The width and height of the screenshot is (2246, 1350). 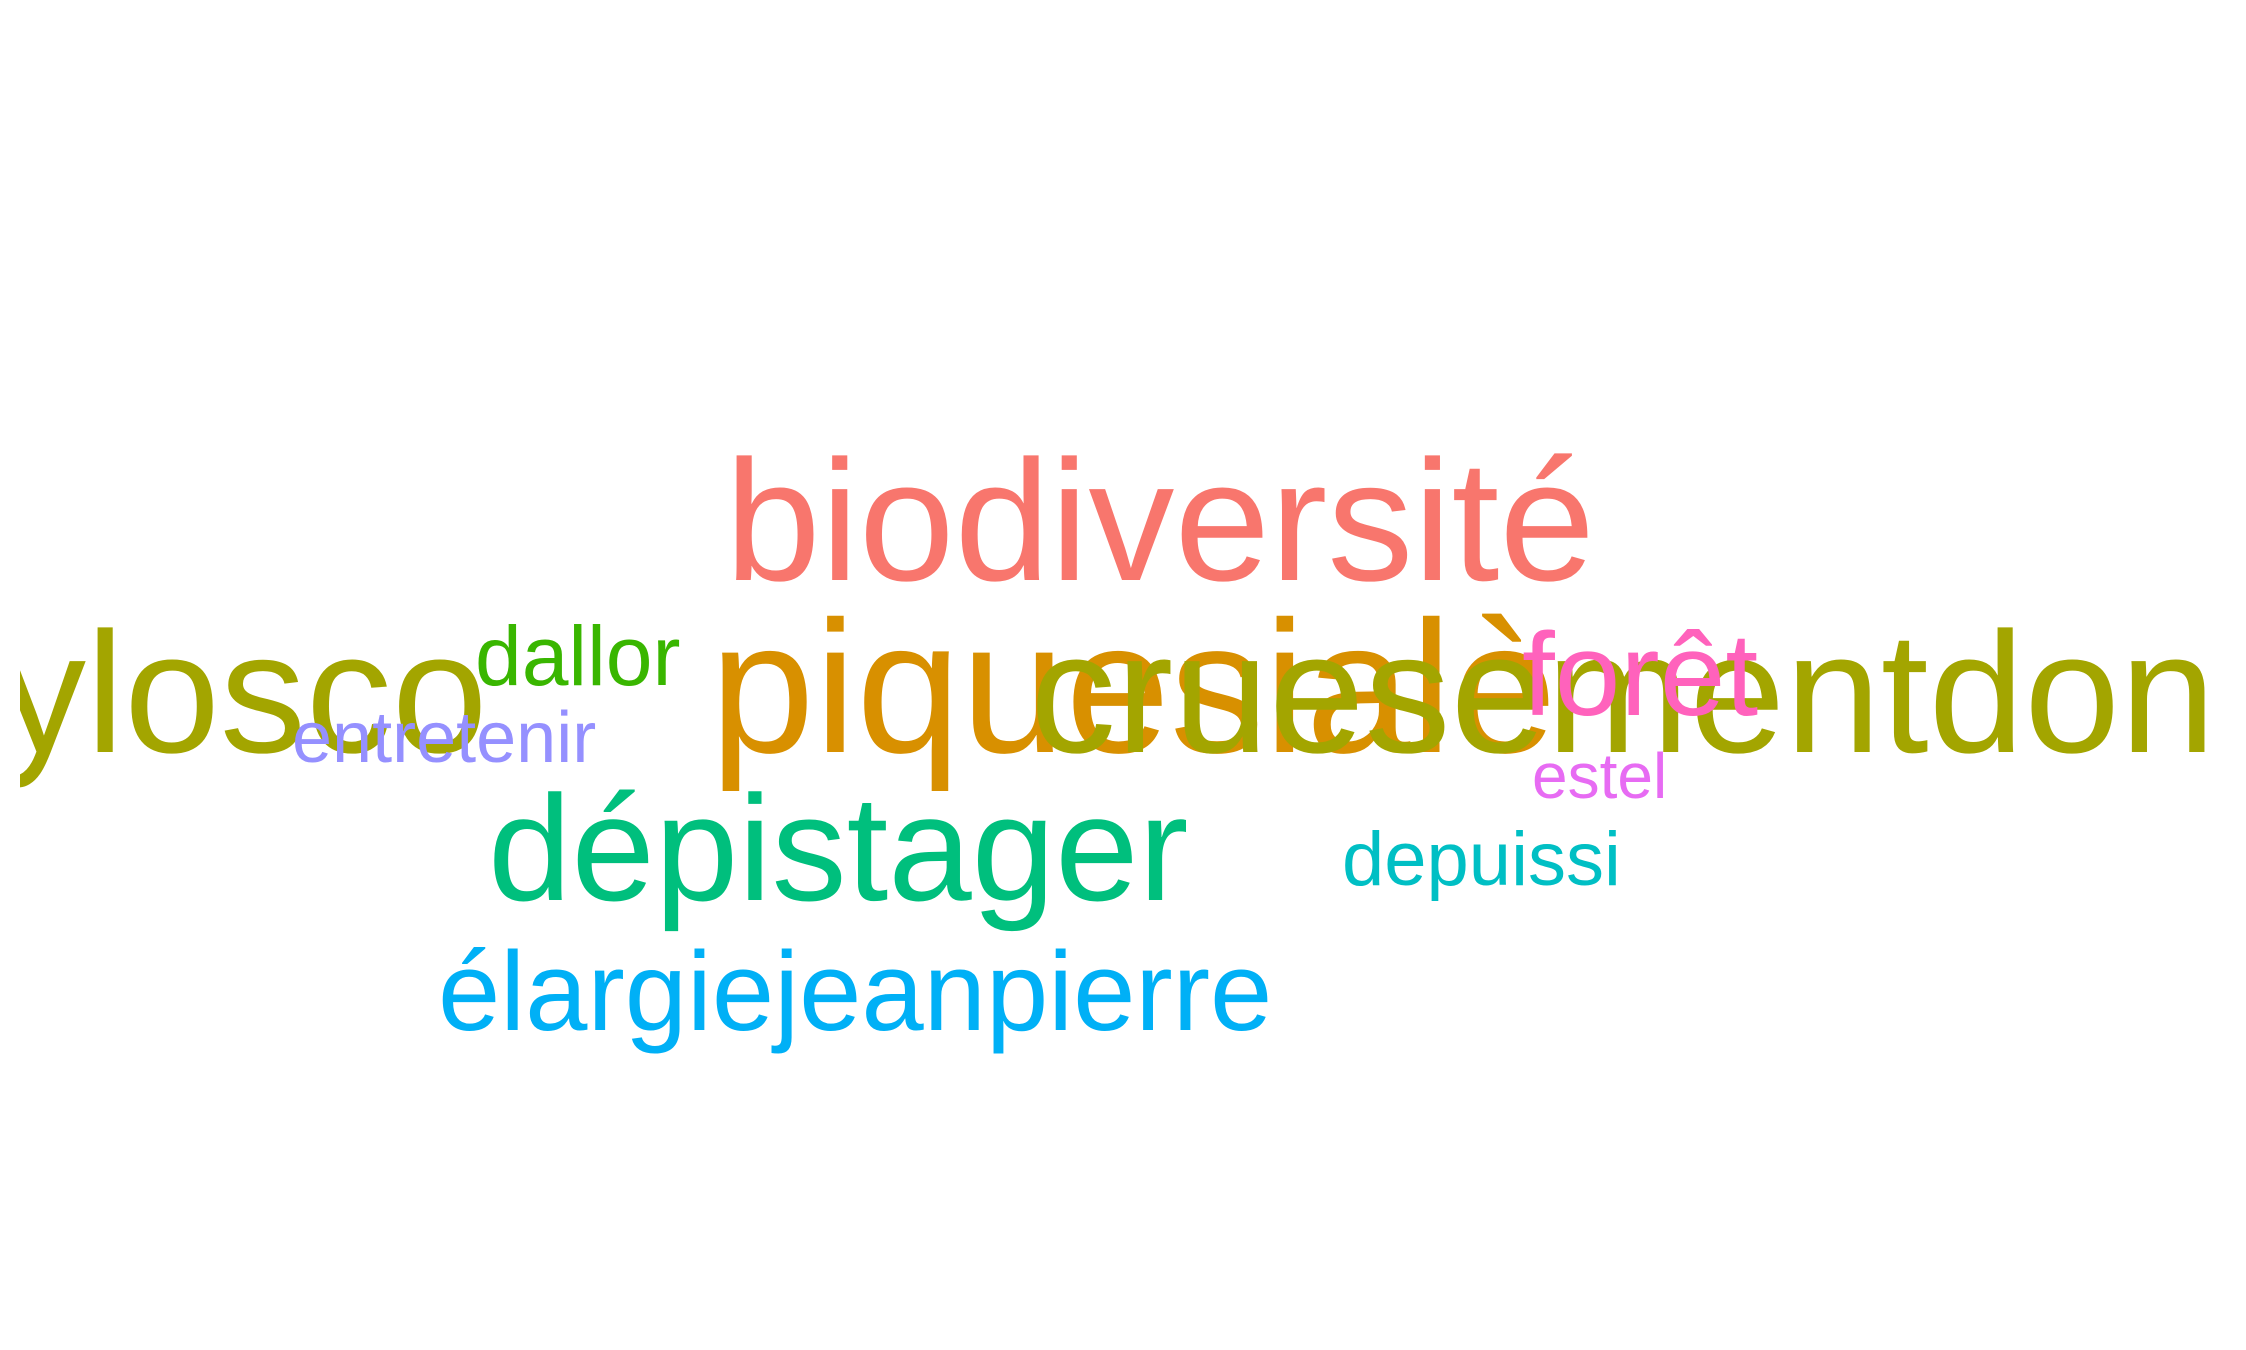 What do you see at coordinates (838, 848) in the screenshot?
I see `word-depistager: dépistager` at bounding box center [838, 848].